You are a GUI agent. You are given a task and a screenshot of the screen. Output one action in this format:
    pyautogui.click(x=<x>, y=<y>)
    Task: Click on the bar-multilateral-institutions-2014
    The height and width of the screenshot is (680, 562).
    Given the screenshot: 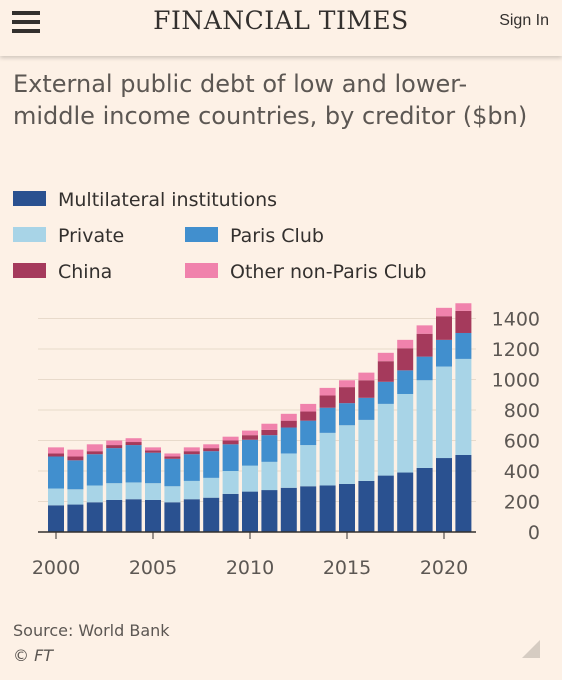 What is the action you would take?
    pyautogui.click(x=327, y=508)
    